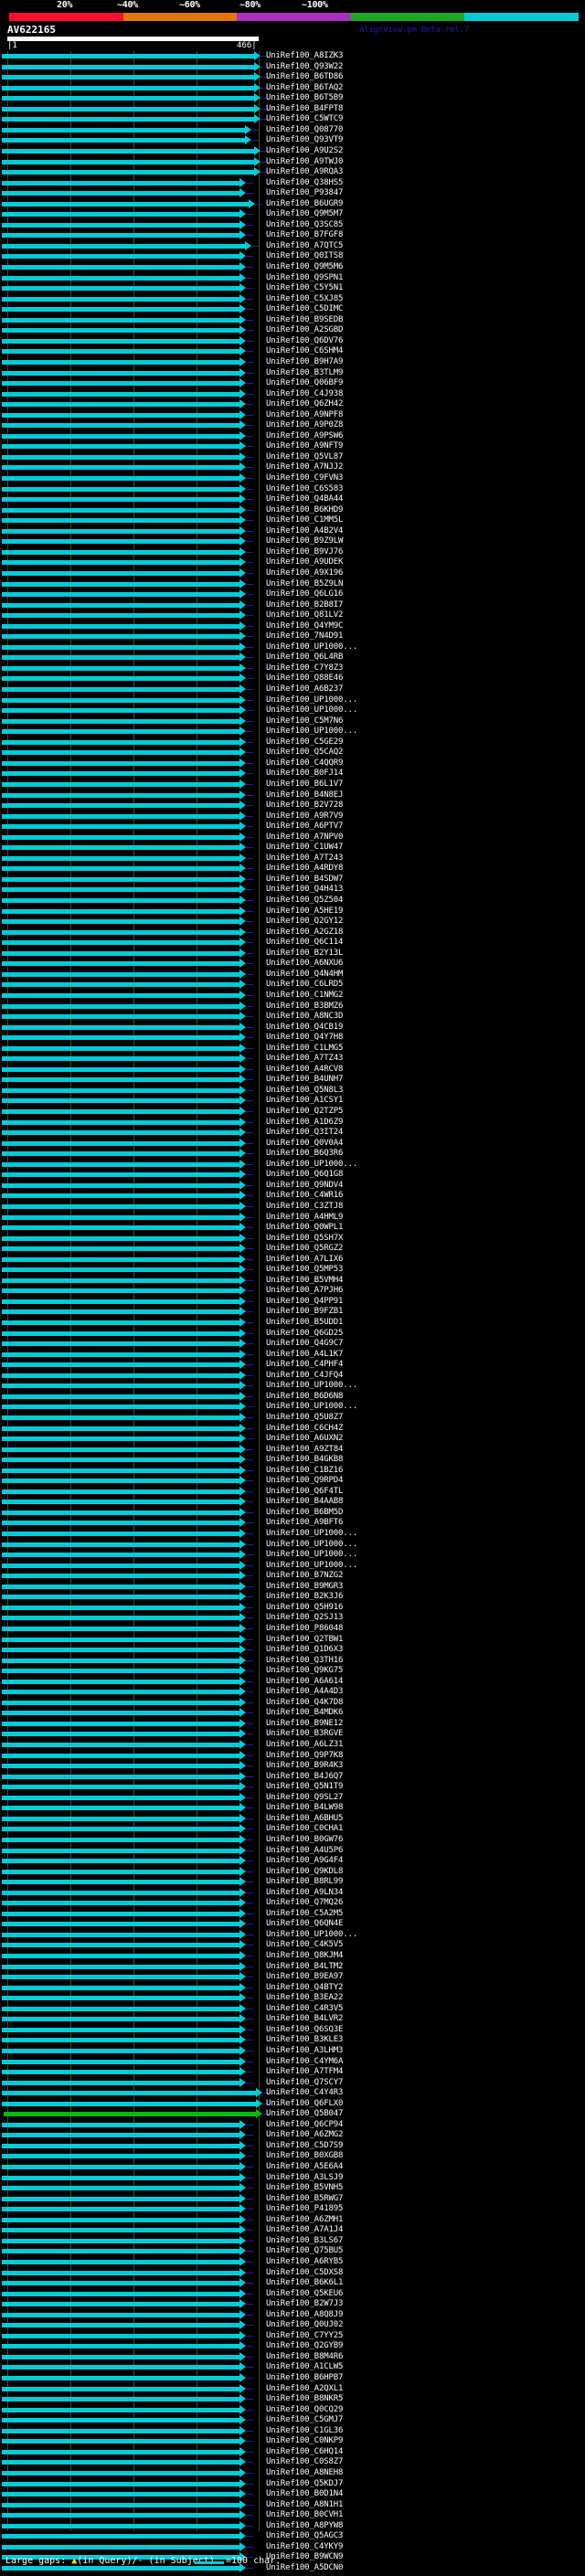 This screenshot has width=585, height=2576. I want to click on alignment-row: UniRef100_Q5SH7X, so click(293, 1238).